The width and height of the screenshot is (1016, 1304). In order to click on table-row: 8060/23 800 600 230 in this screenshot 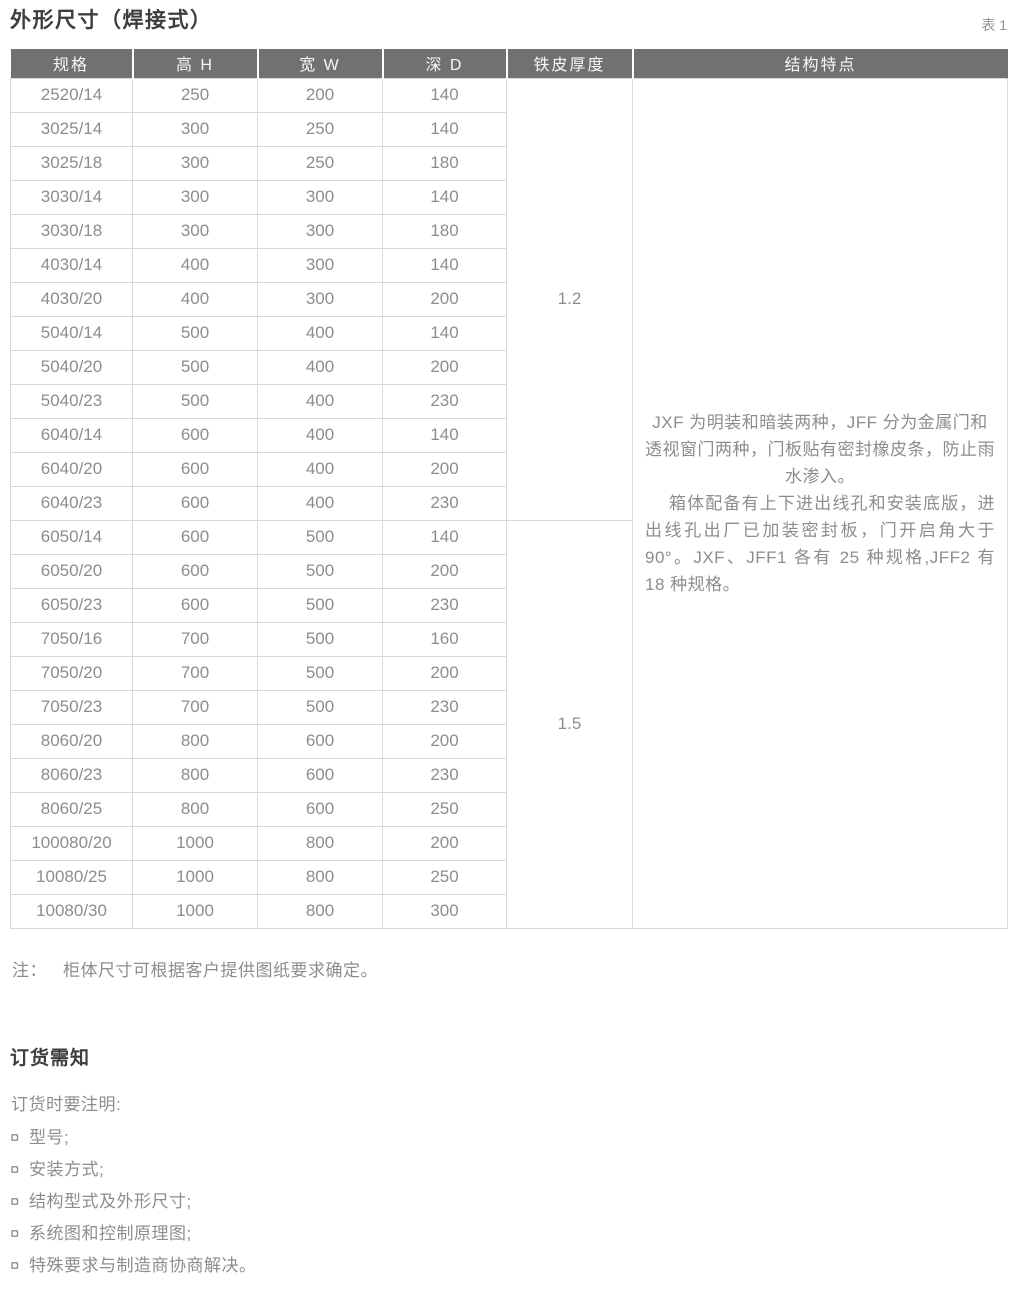, I will do `click(509, 775)`.